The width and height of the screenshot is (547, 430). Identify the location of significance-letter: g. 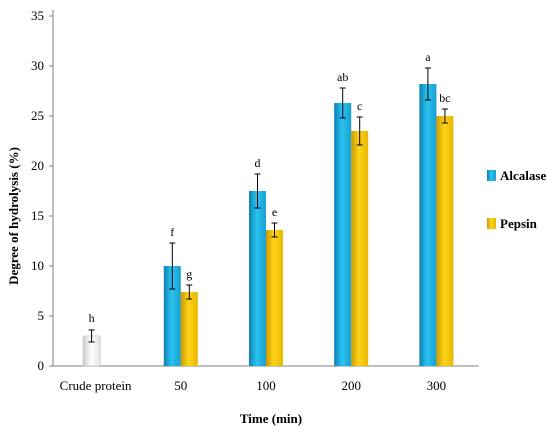
(189, 274).